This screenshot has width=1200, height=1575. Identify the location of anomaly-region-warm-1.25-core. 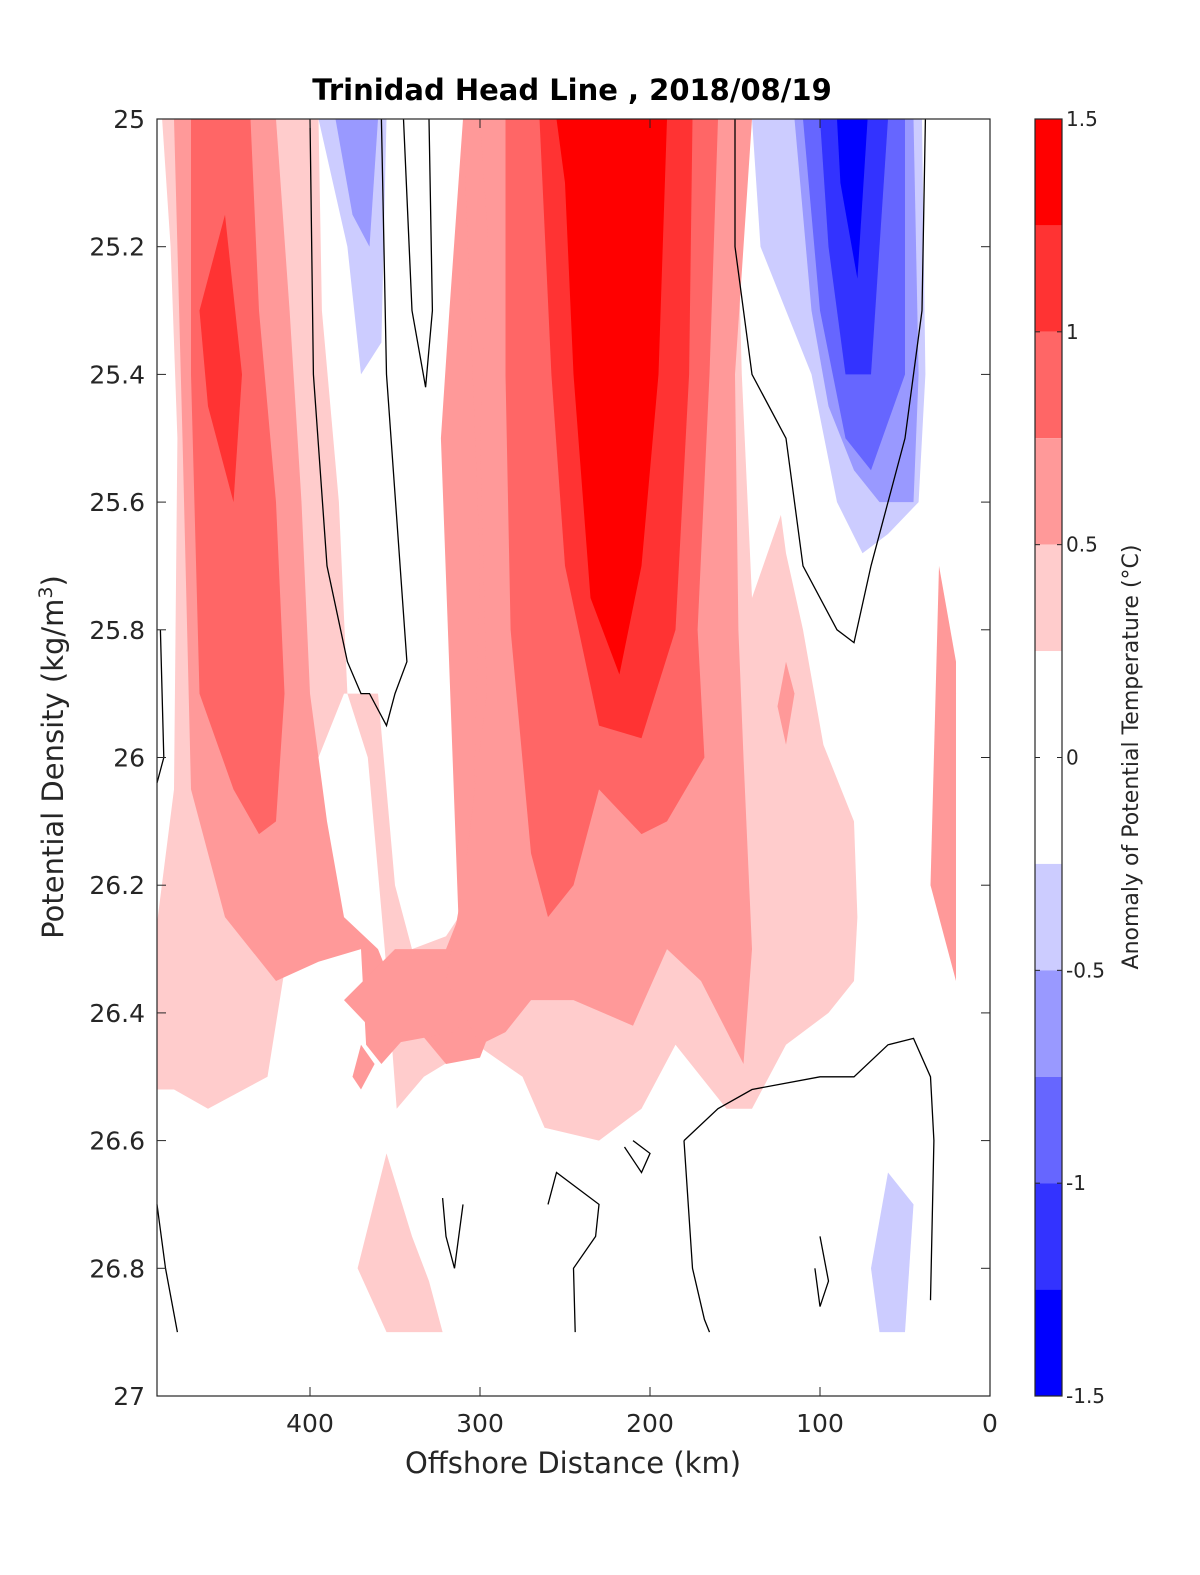
(611, 397).